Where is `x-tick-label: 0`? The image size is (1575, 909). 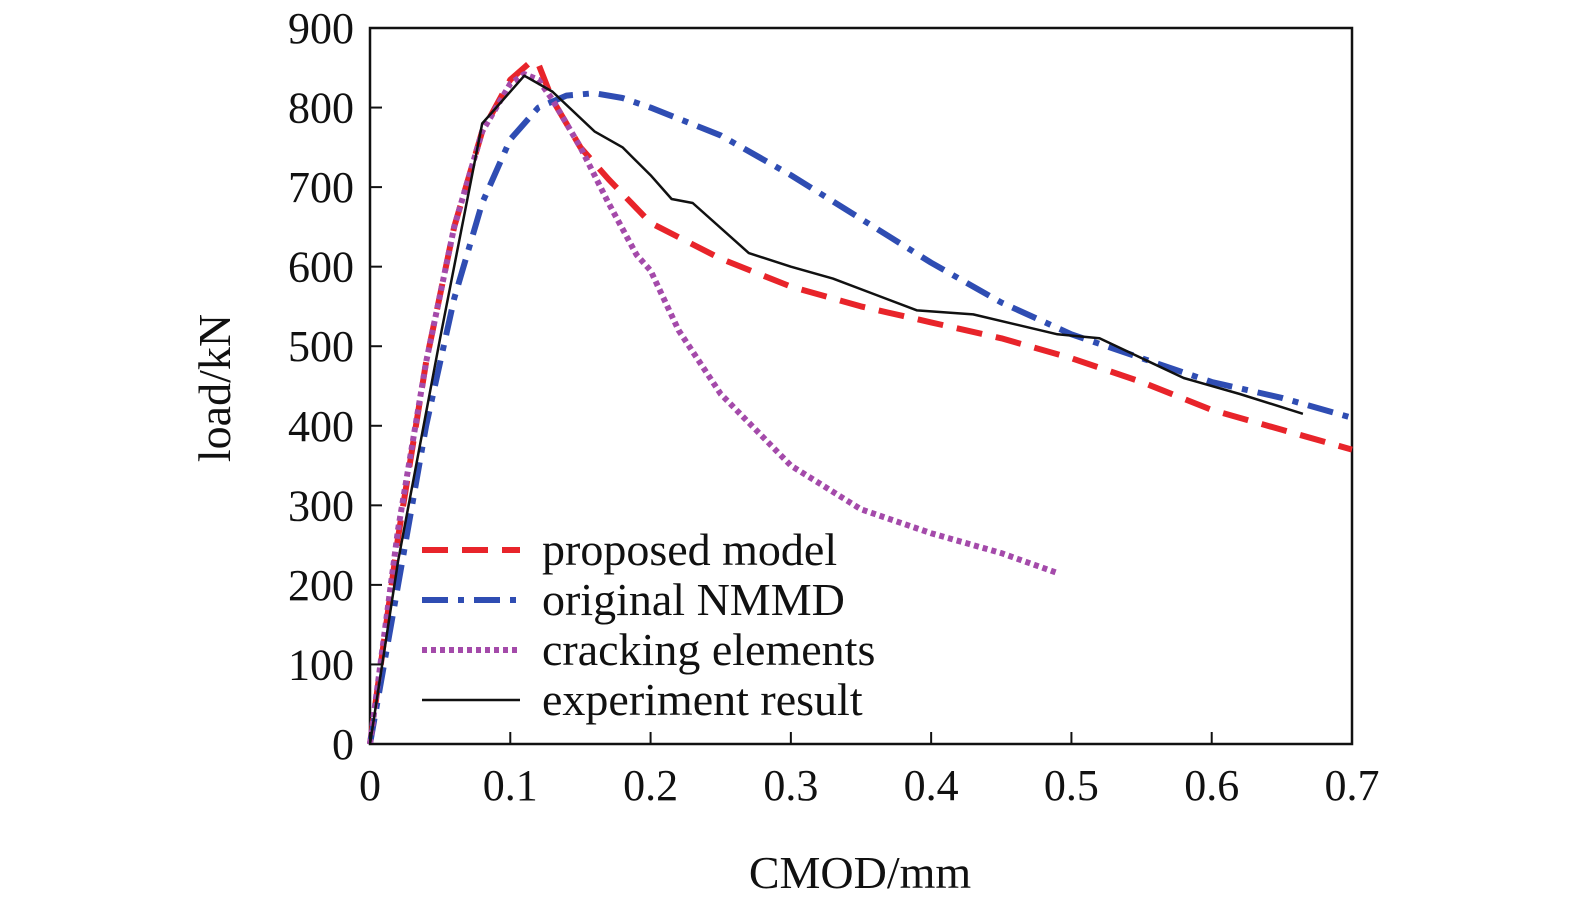
x-tick-label: 0 is located at coordinates (370, 785).